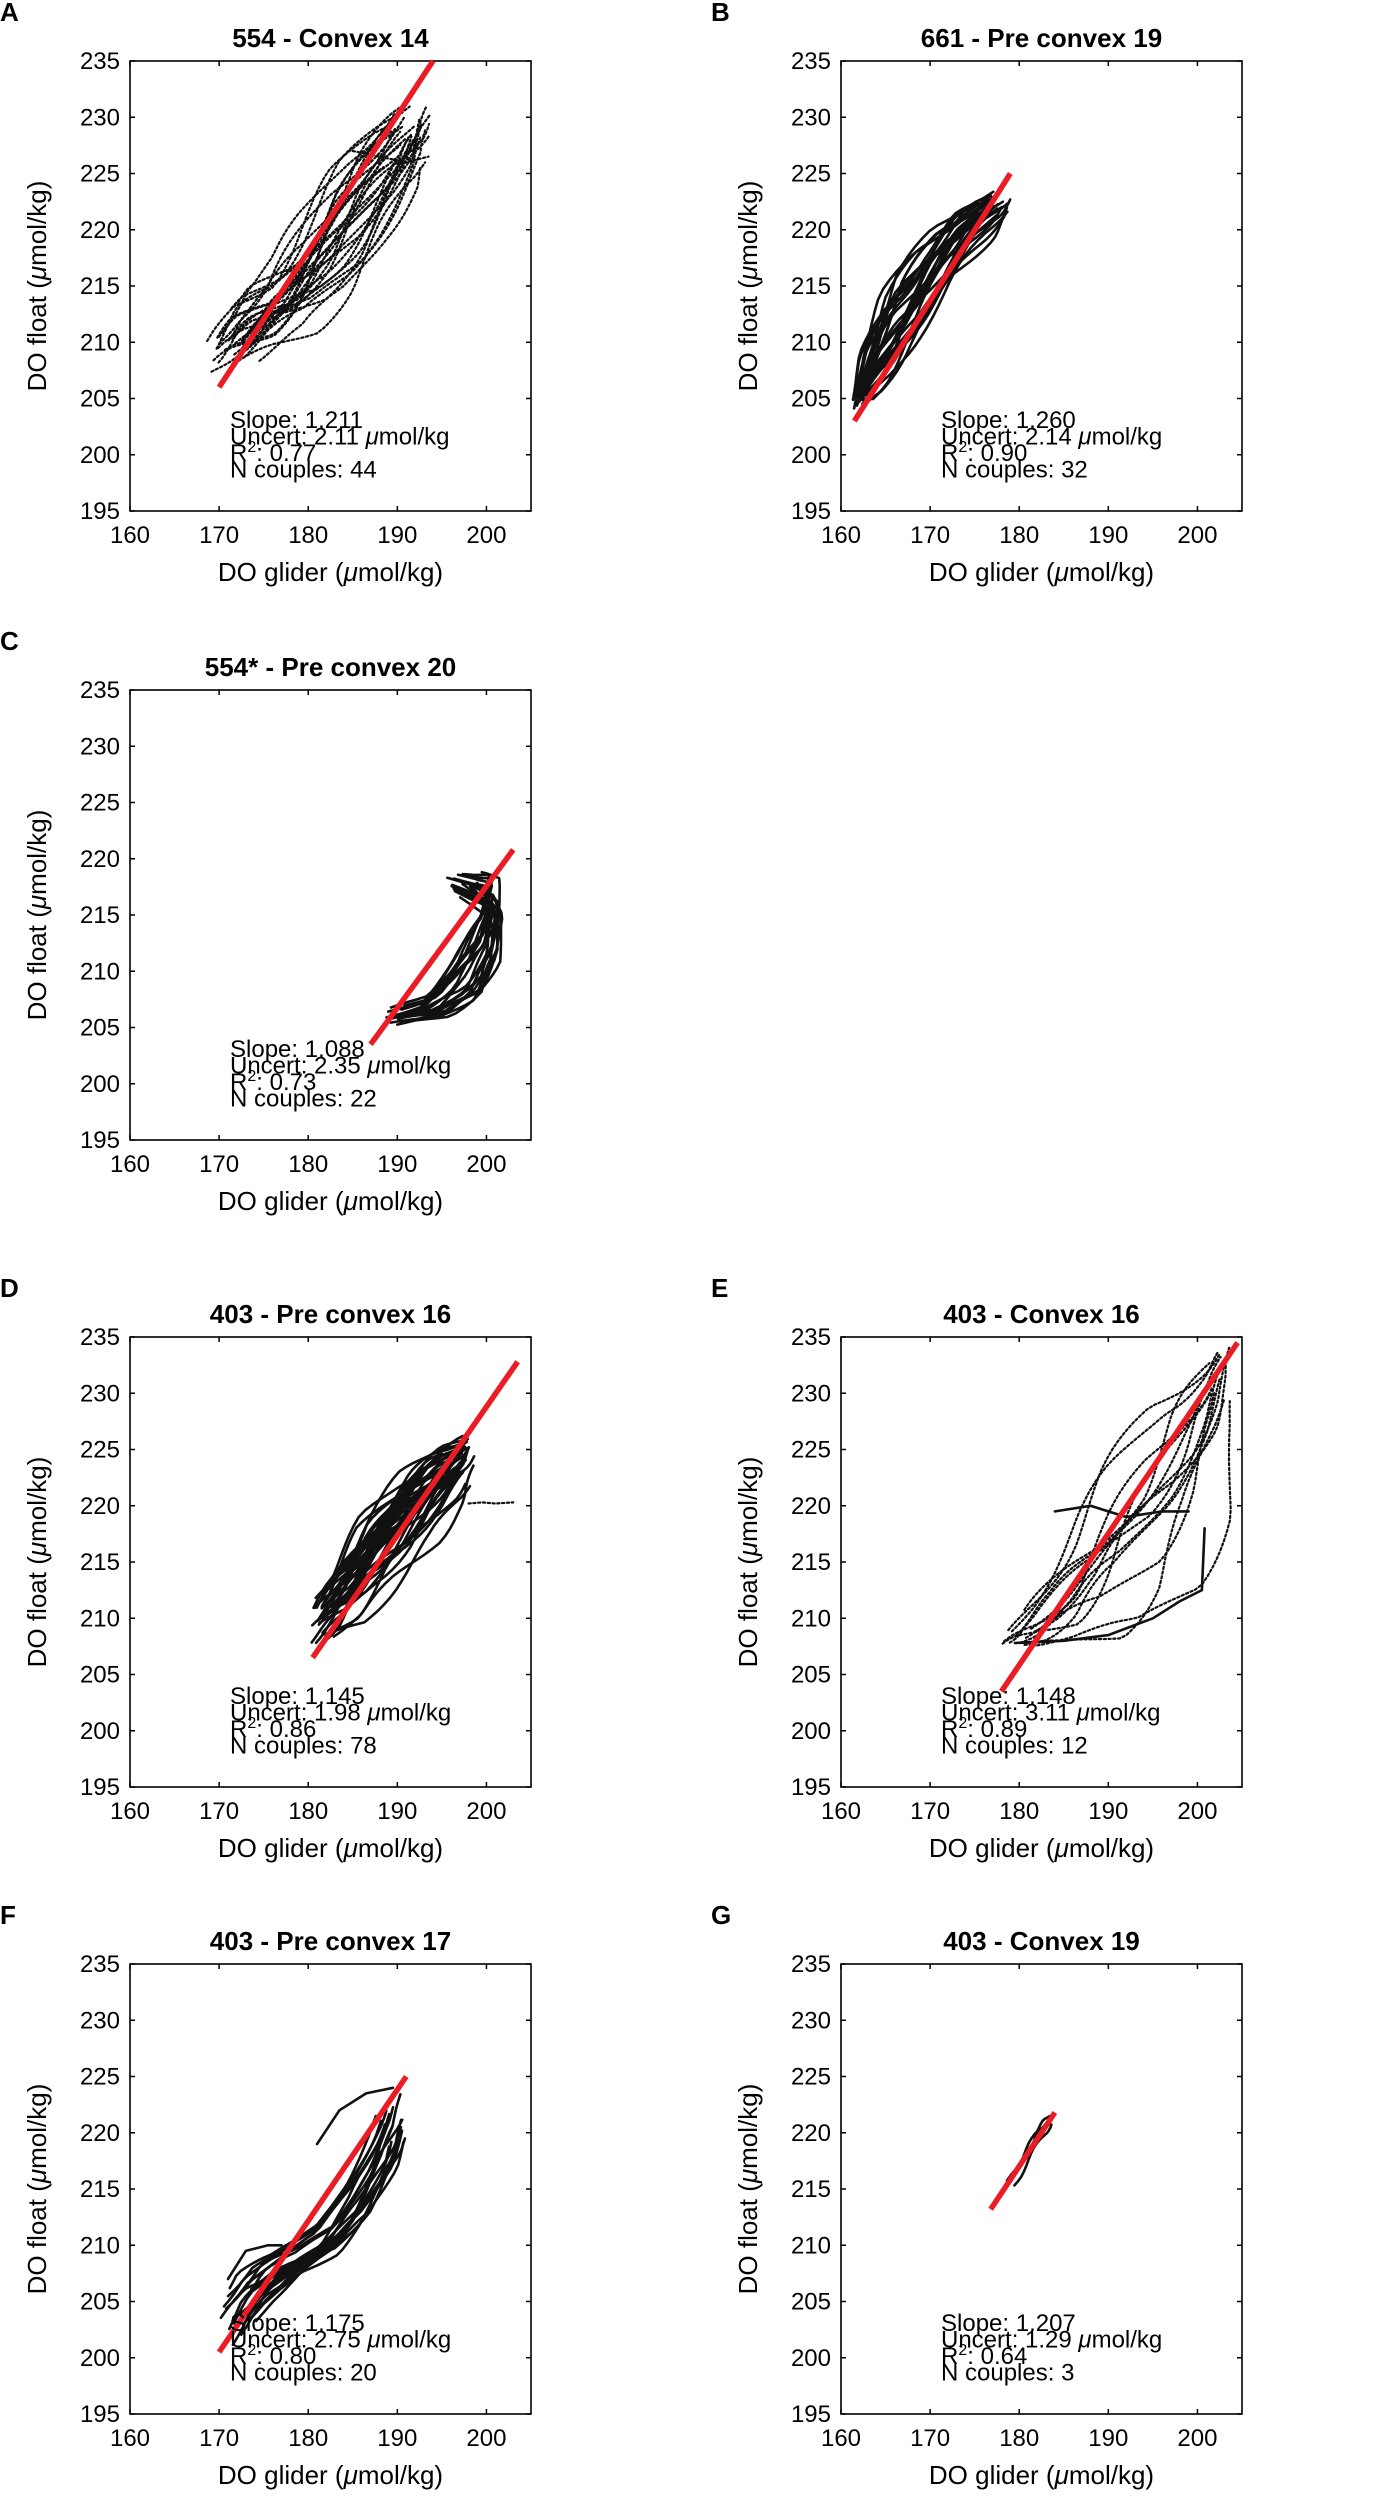 Image resolution: width=1392 pixels, height=2497 pixels. What do you see at coordinates (1041, 1314) in the screenshot?
I see `chart-title: 403 - Convex 16` at bounding box center [1041, 1314].